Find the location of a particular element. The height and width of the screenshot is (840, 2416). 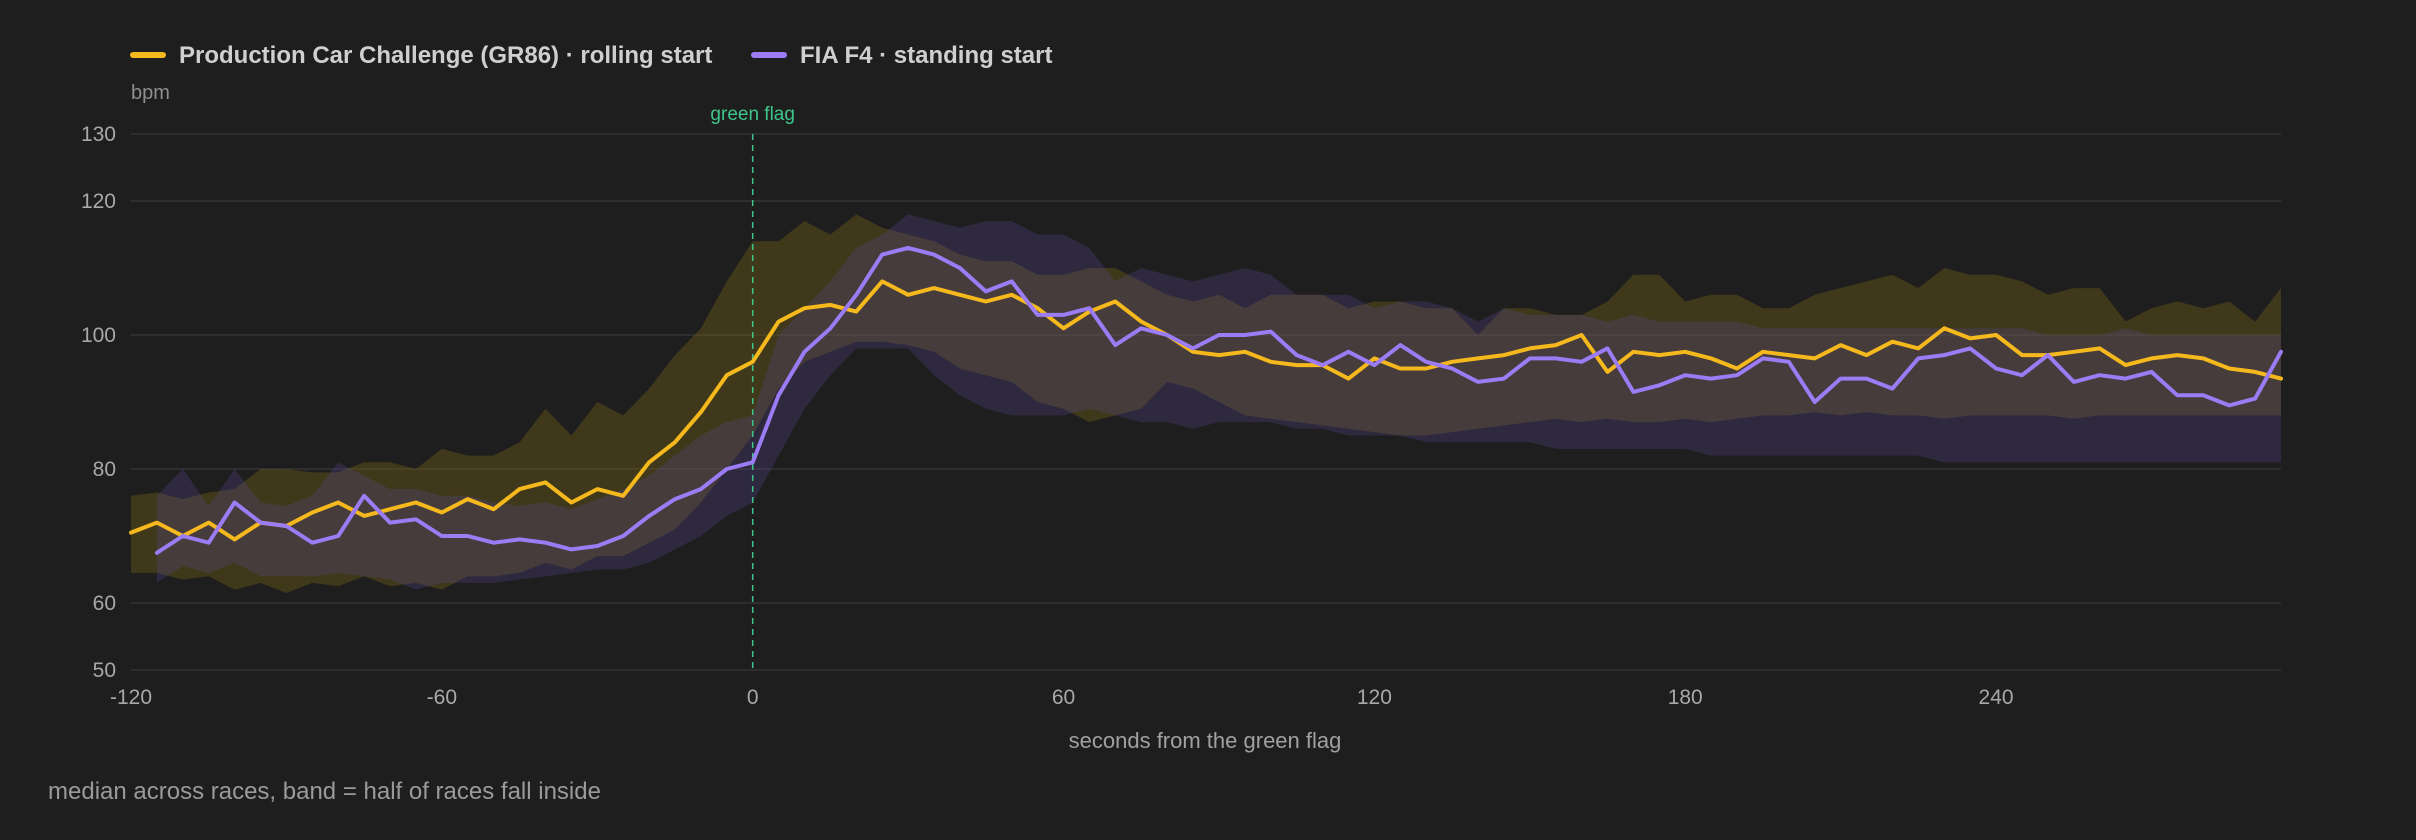

y-tick-label-130: 130 is located at coordinates (98, 134).